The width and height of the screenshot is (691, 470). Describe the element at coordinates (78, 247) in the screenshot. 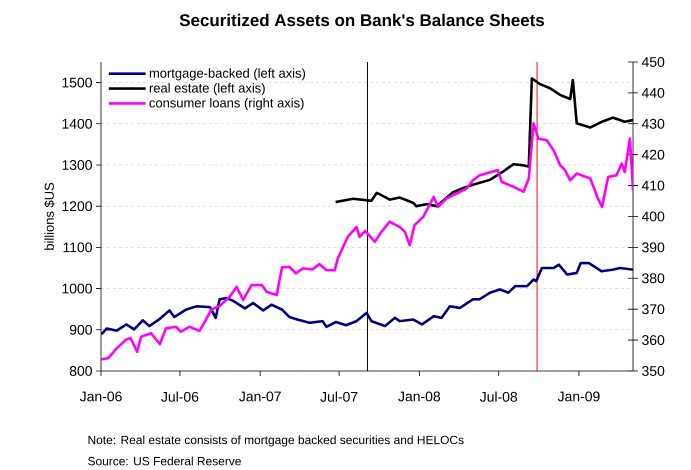

I see `y-tick-label: 1100` at that location.